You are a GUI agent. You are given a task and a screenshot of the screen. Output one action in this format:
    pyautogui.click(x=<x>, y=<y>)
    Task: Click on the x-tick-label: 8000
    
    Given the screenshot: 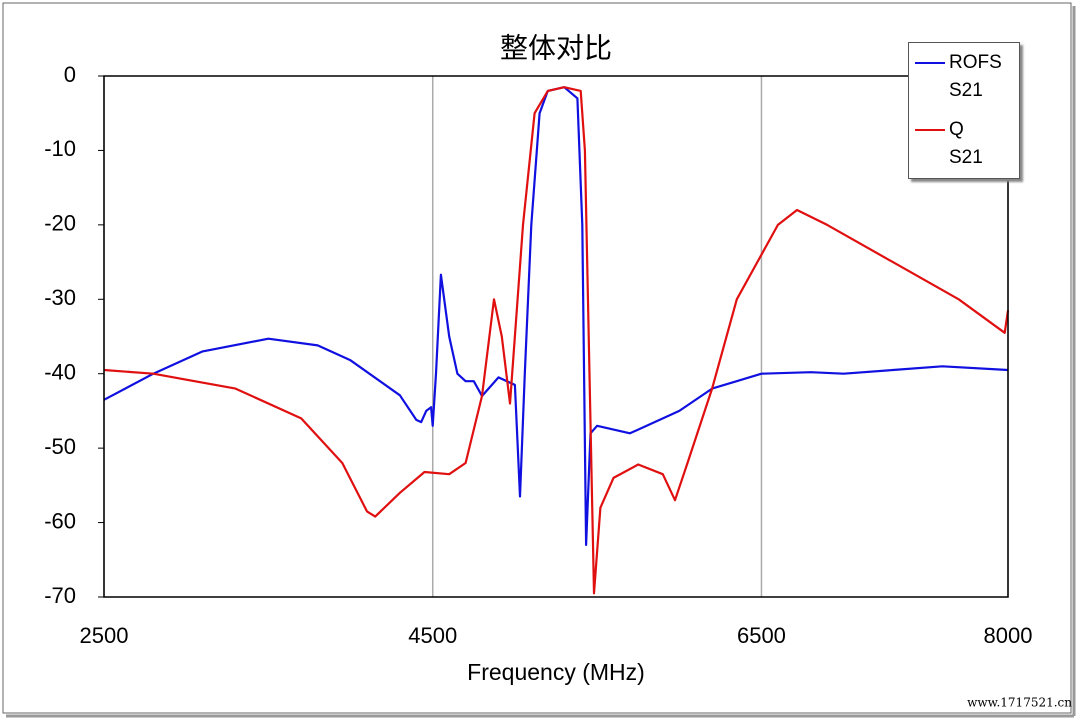 What is the action you would take?
    pyautogui.click(x=1008, y=635)
    